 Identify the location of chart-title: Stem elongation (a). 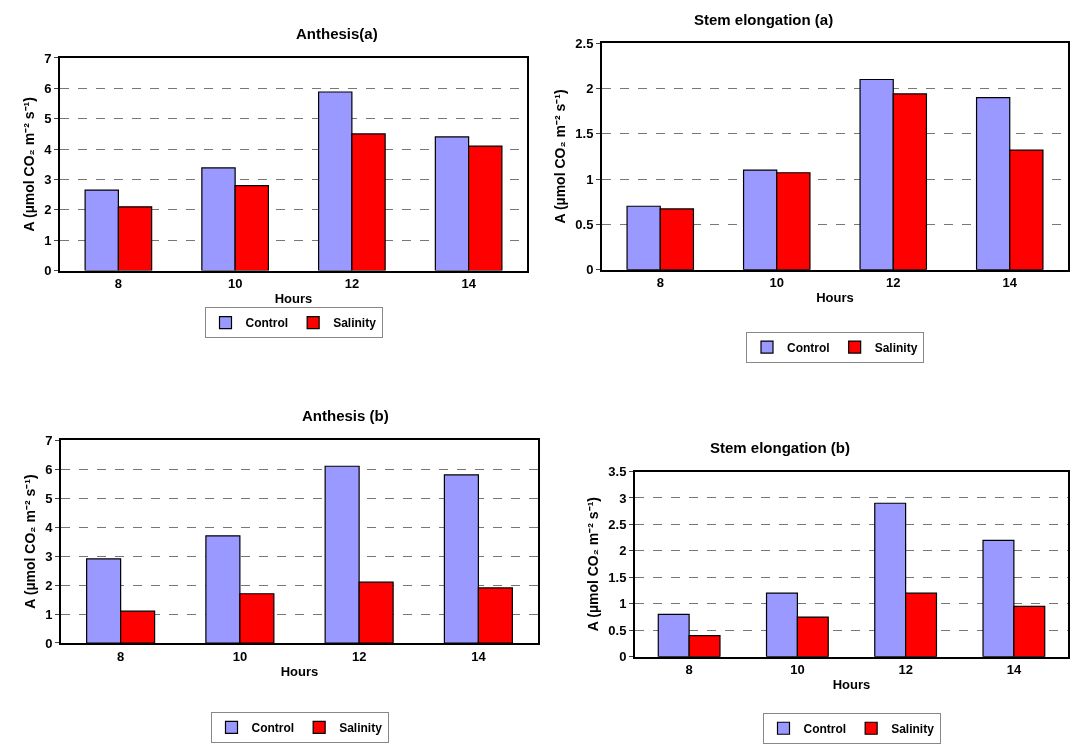
(764, 19).